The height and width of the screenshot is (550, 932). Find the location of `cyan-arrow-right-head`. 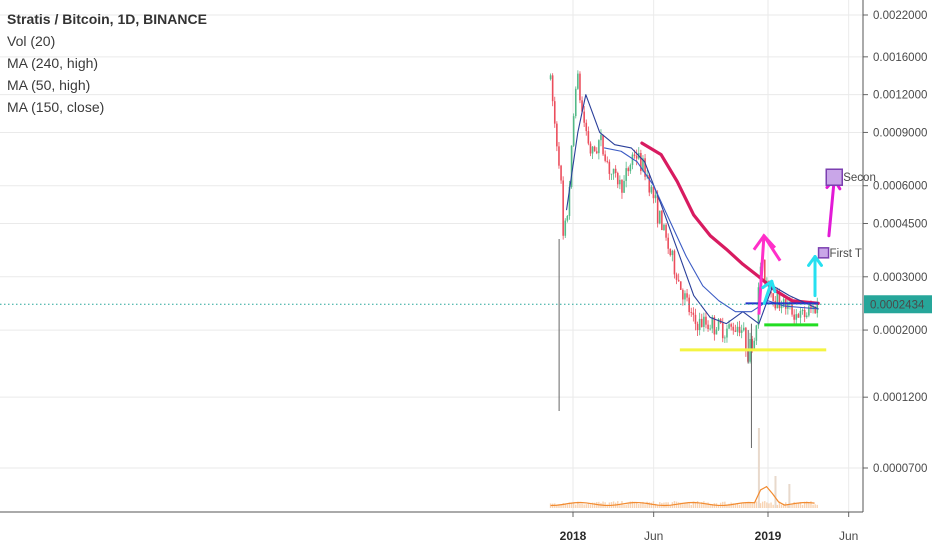

cyan-arrow-right-head is located at coordinates (815, 261).